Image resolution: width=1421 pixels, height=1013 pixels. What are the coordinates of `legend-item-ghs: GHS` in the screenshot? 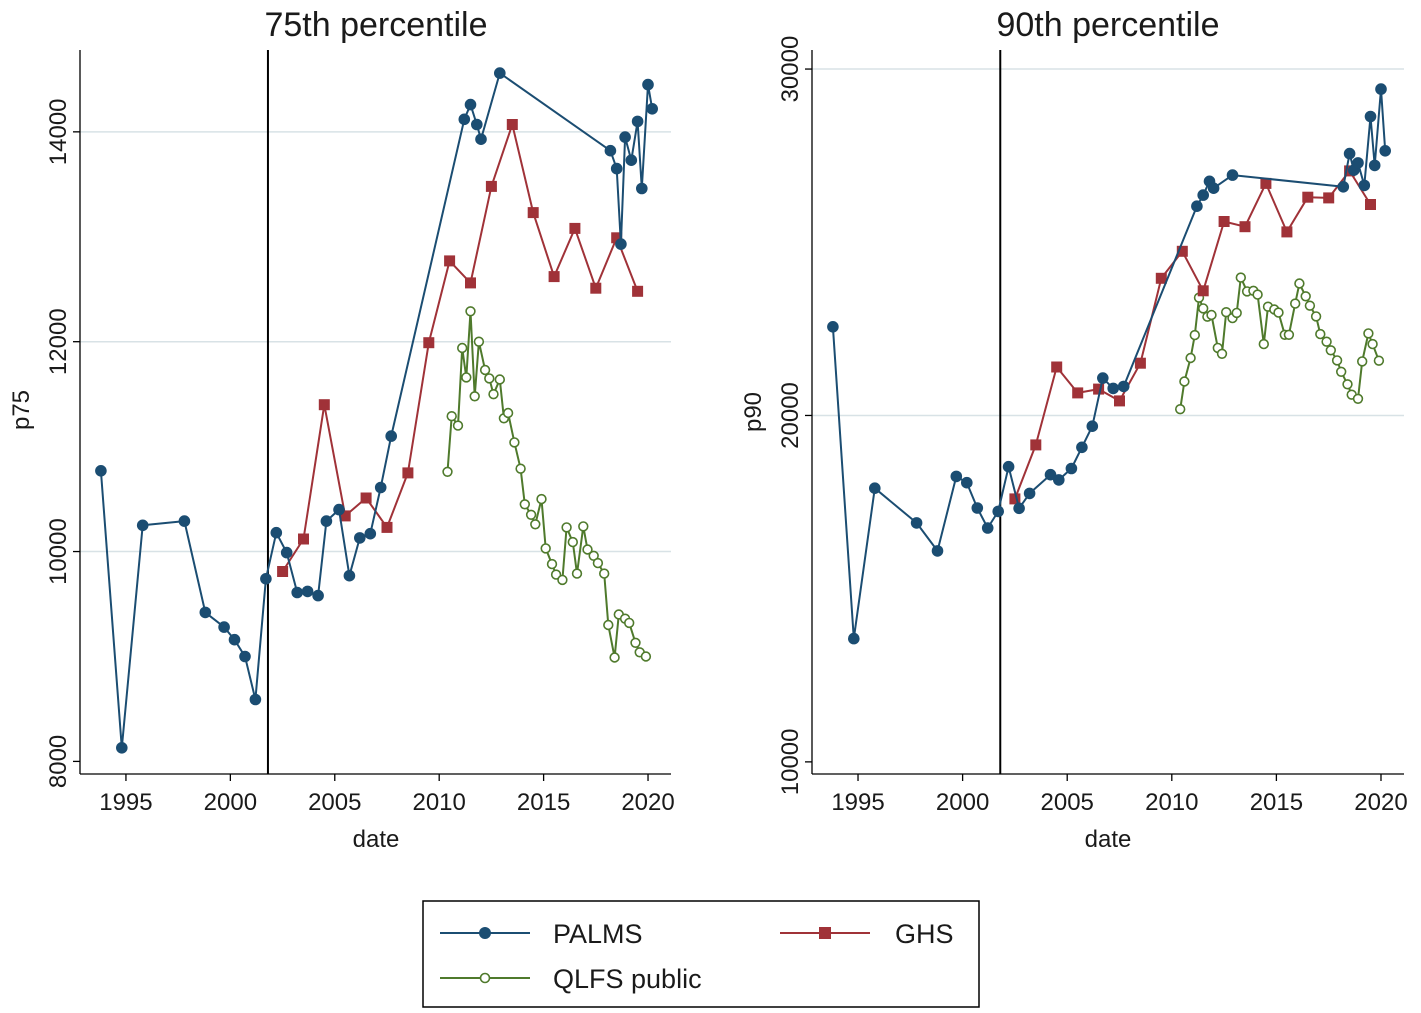 It's located at (867, 934).